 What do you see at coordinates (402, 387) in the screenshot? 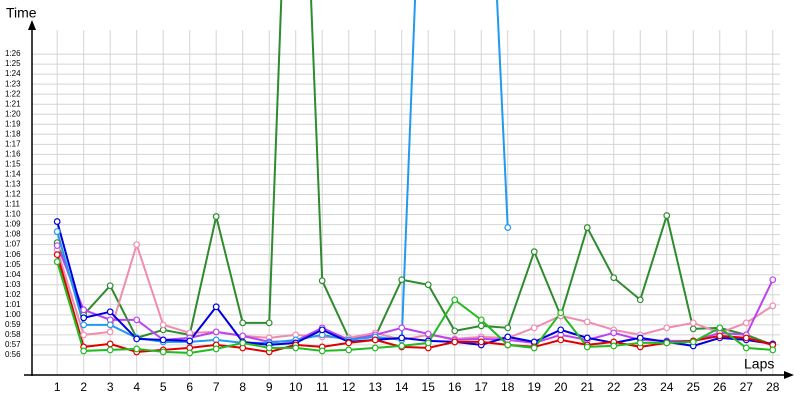
I see `x-tick-label: 14` at bounding box center [402, 387].